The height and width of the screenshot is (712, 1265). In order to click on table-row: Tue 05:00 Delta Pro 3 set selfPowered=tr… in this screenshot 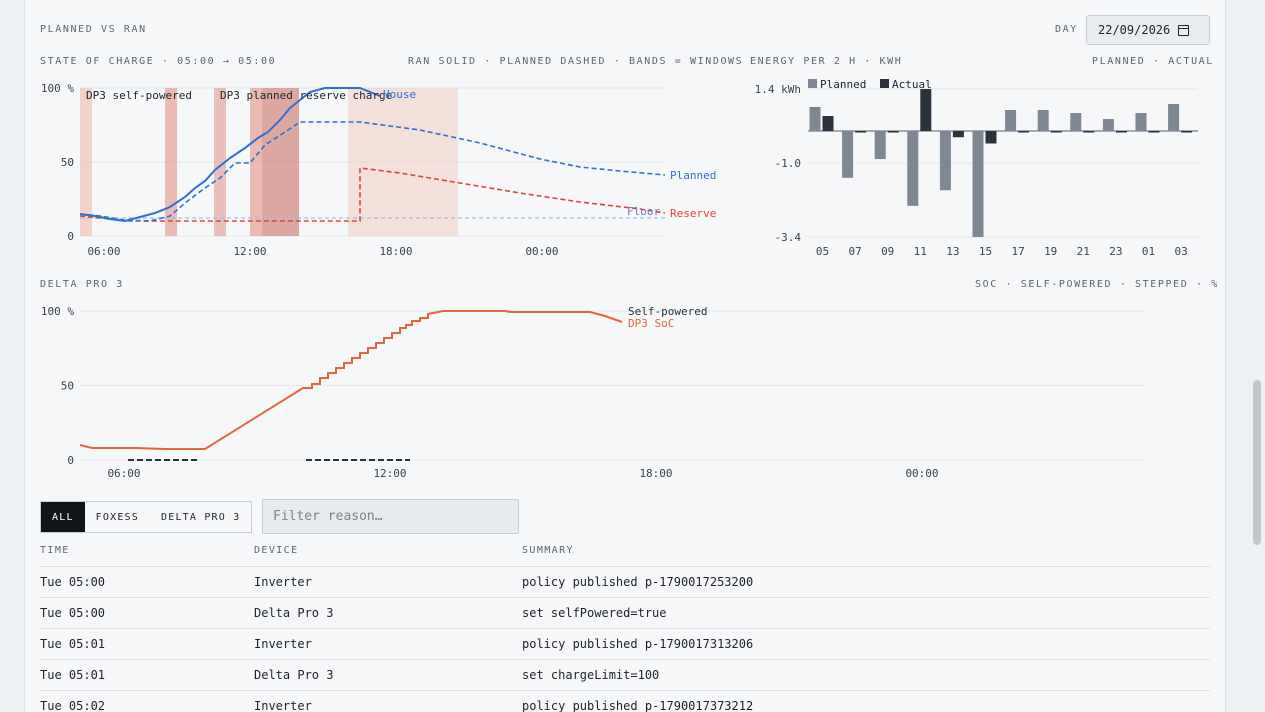, I will do `click(625, 612)`.